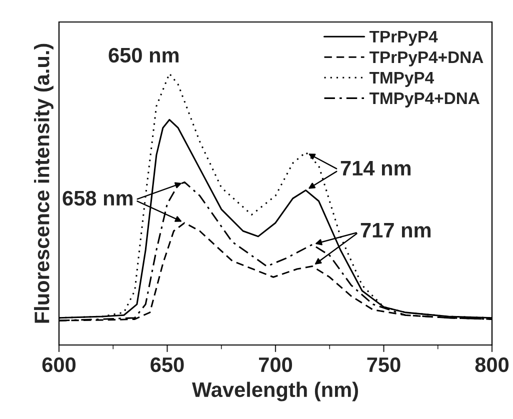 The height and width of the screenshot is (419, 513). What do you see at coordinates (375, 168) in the screenshot?
I see `annotation: 714 nm` at bounding box center [375, 168].